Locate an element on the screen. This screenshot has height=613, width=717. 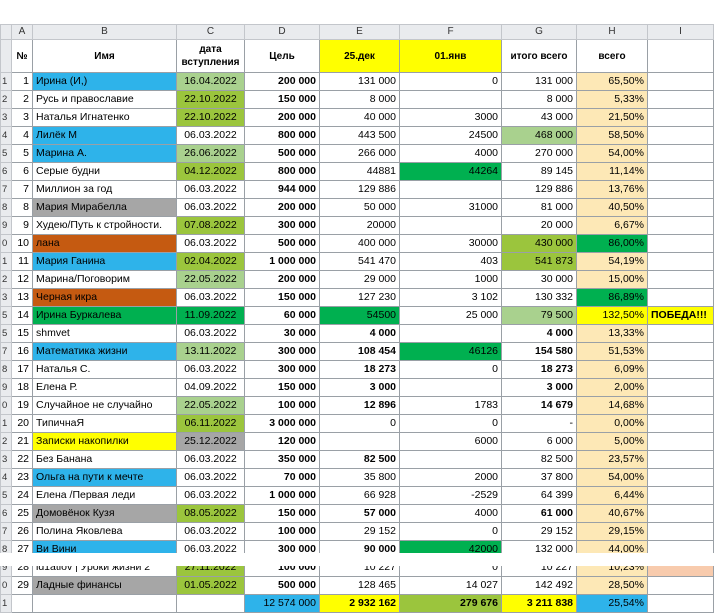
header-dec25: 25.дек is located at coordinates (359, 56).